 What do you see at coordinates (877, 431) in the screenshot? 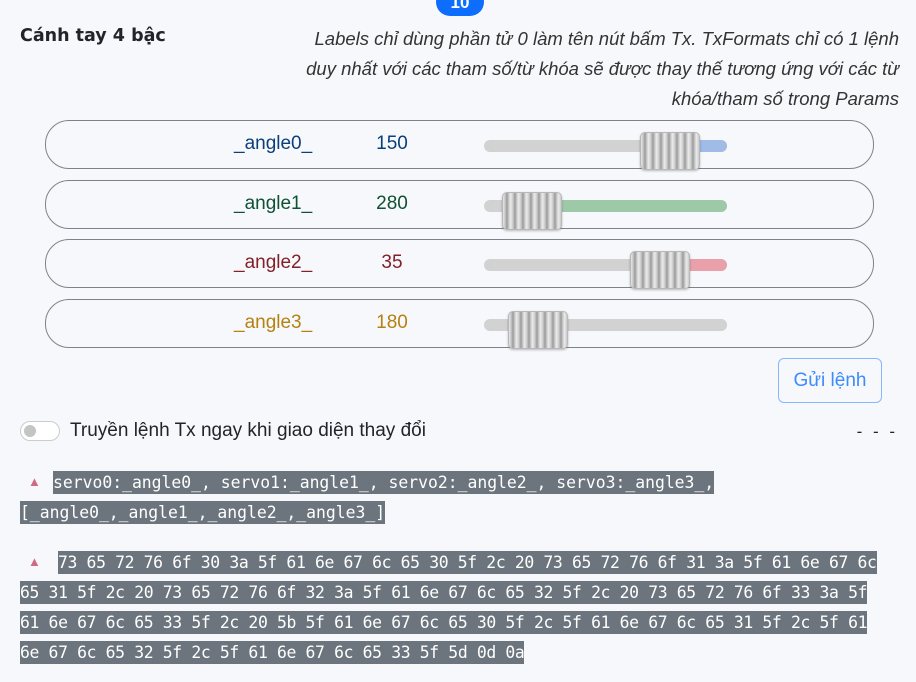
I see `status-indicator: - - -` at bounding box center [877, 431].